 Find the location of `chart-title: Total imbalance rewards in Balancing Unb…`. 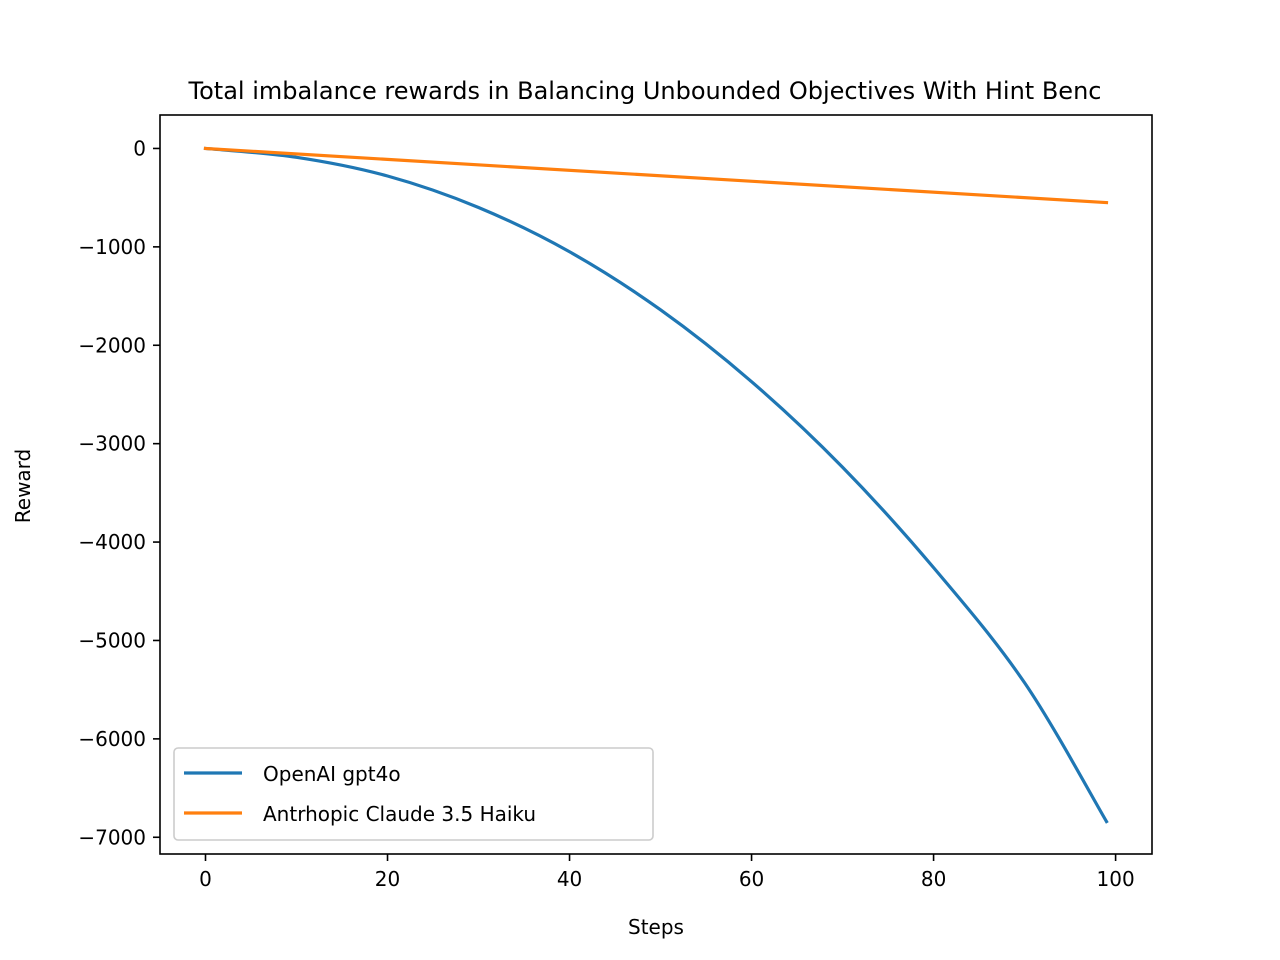

chart-title: Total imbalance rewards in Balancing Unb… is located at coordinates (645, 91).